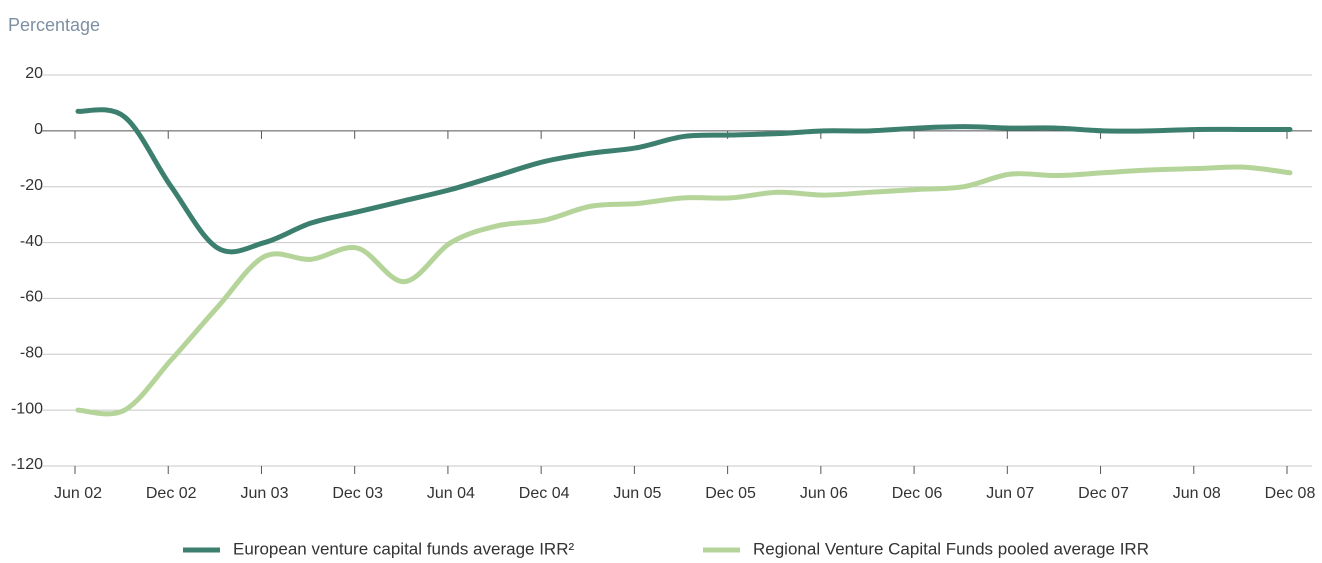 The image size is (1322, 563). What do you see at coordinates (54, 25) in the screenshot?
I see `y-axis-label: Percentage` at bounding box center [54, 25].